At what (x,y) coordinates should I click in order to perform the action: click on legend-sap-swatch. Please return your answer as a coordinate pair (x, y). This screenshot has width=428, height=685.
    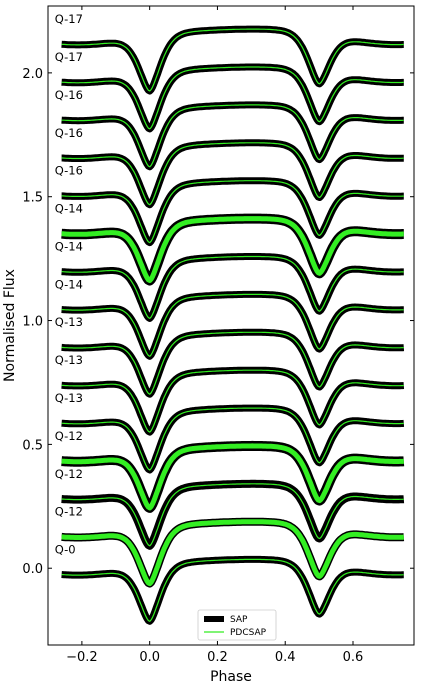
    Looking at the image, I should click on (214, 619).